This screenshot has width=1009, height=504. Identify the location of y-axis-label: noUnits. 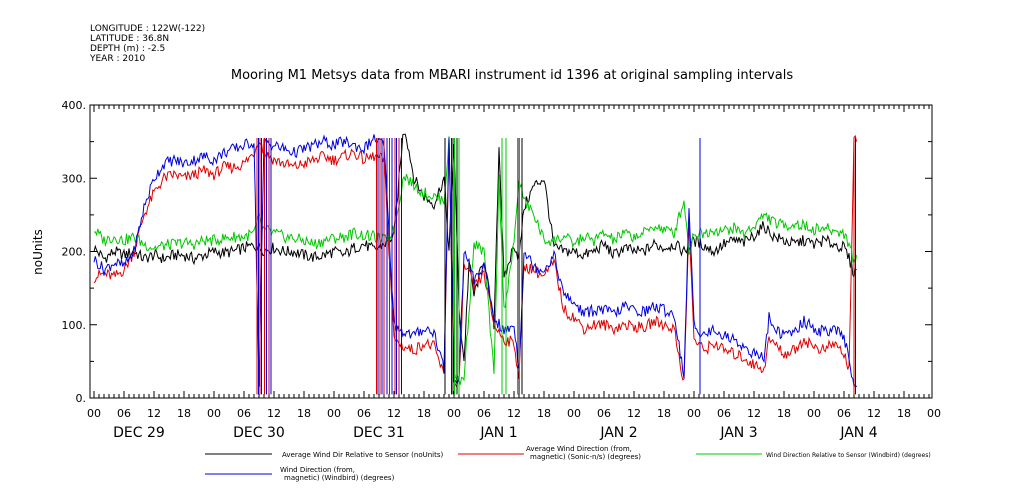
(38, 252).